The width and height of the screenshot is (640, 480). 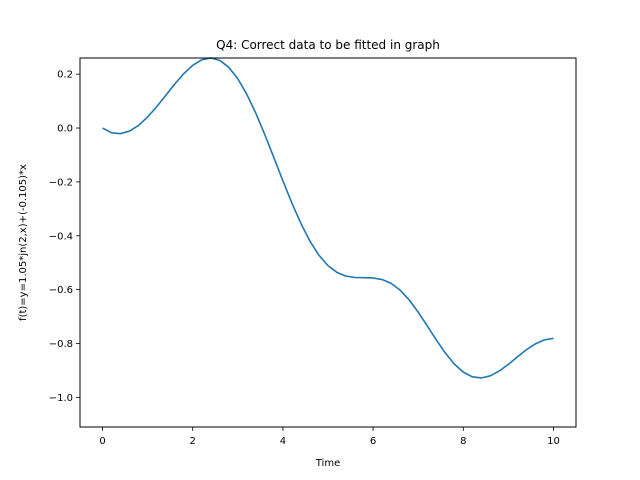 What do you see at coordinates (328, 45) in the screenshot?
I see `chart-title: Q4: Correct data to be fitted in graph` at bounding box center [328, 45].